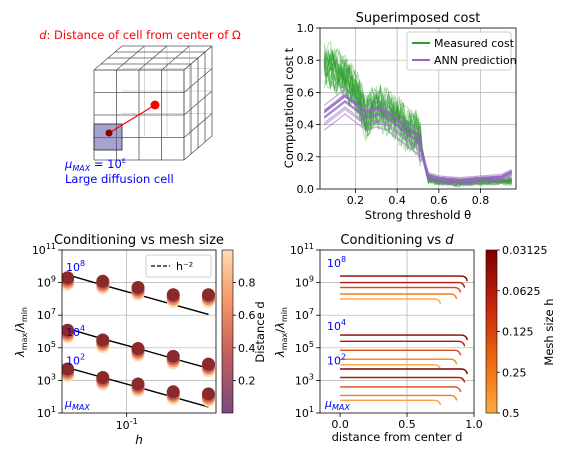  I want to click on axes: 10¹ 10³ 10⁵ 10⁷ 10⁹ 10¹¹ 10-1 108 10⁴ 102 μMAX, so click(85, 337).